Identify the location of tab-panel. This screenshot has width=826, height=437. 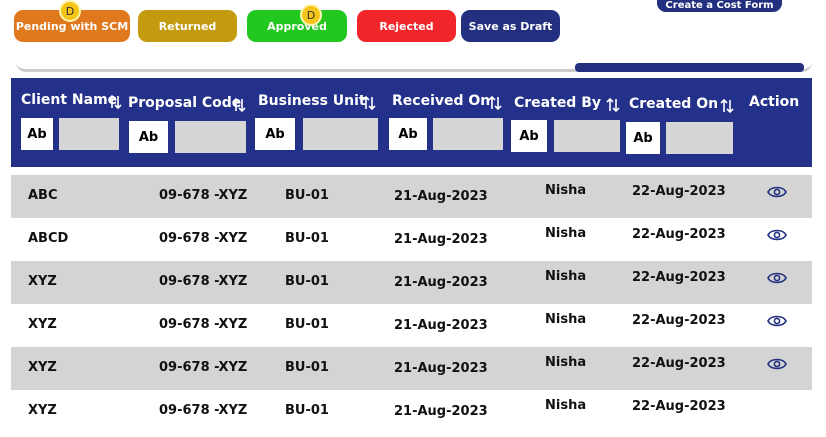
(414, 64).